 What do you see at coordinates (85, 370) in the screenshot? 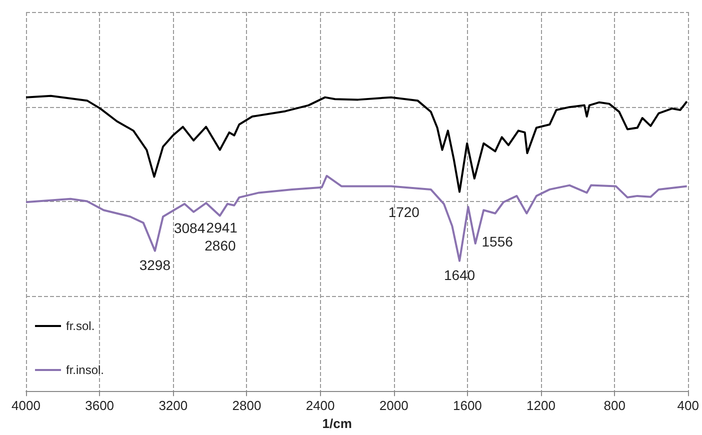
I see `legend-label: fr.insol.` at bounding box center [85, 370].